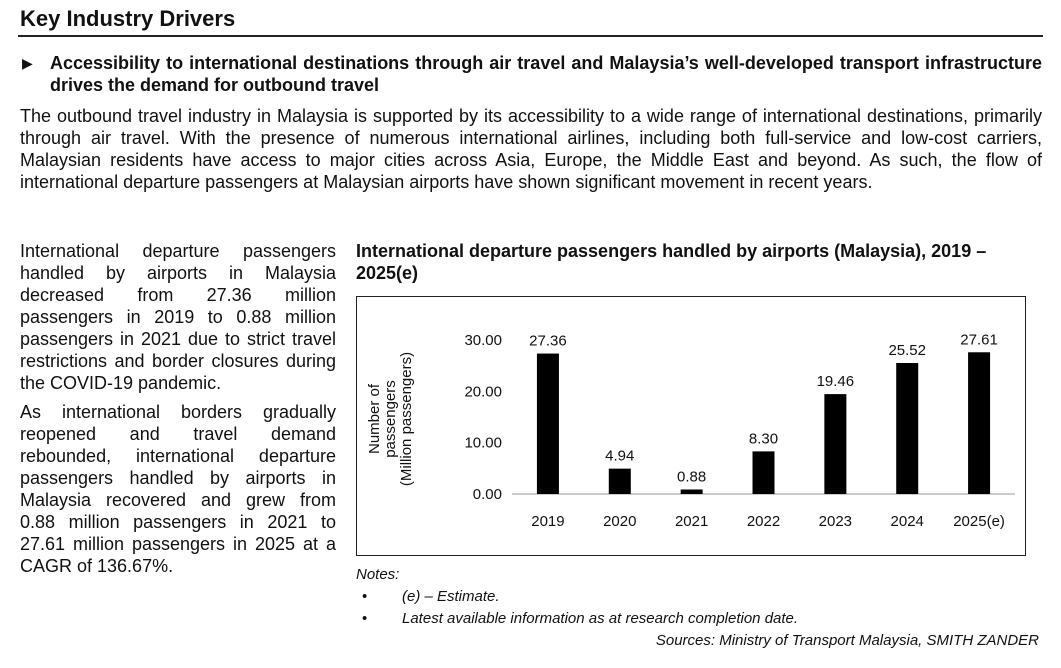  Describe the element at coordinates (548, 341) in the screenshot. I see `bar-value-label: 27.36` at that location.